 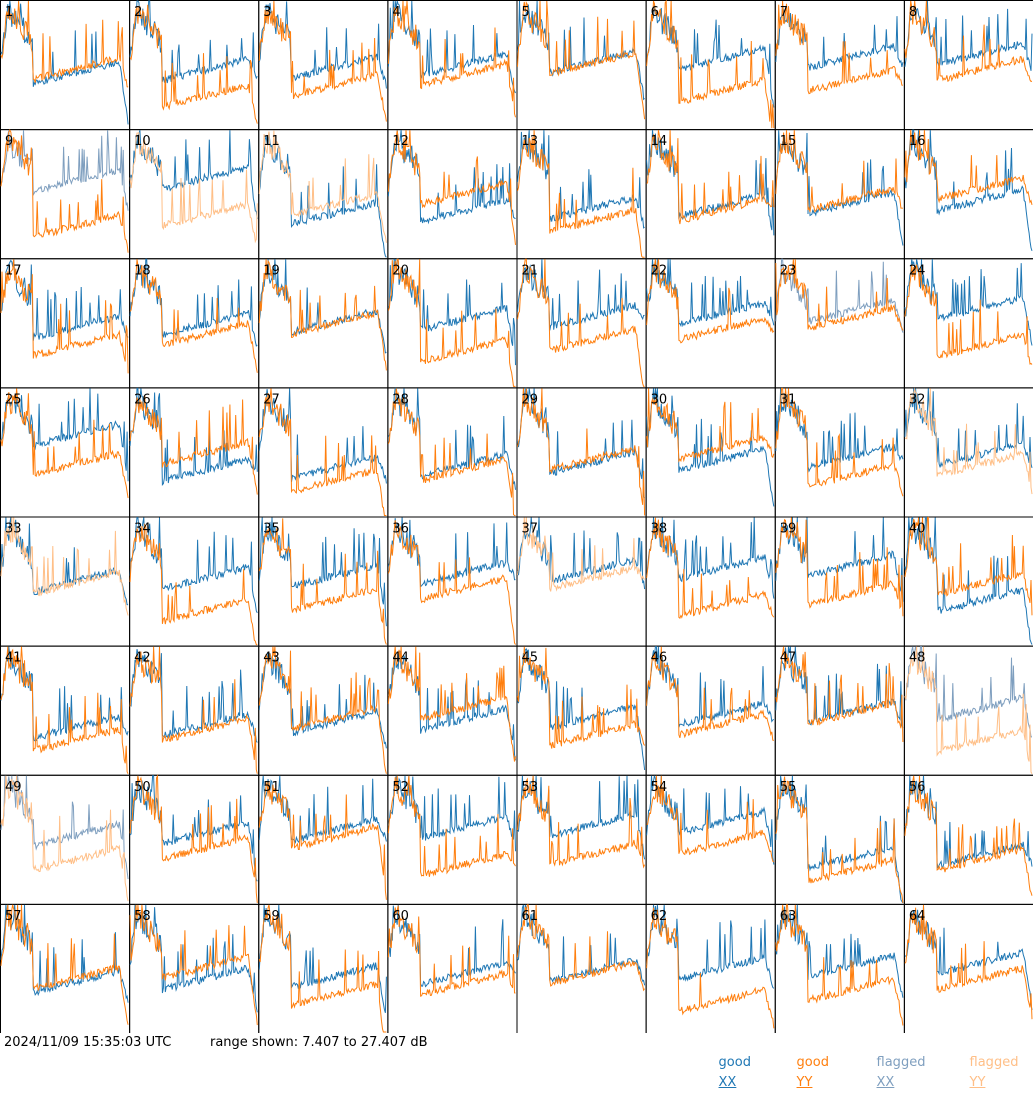 I want to click on panel-label: 11, so click(x=271, y=141).